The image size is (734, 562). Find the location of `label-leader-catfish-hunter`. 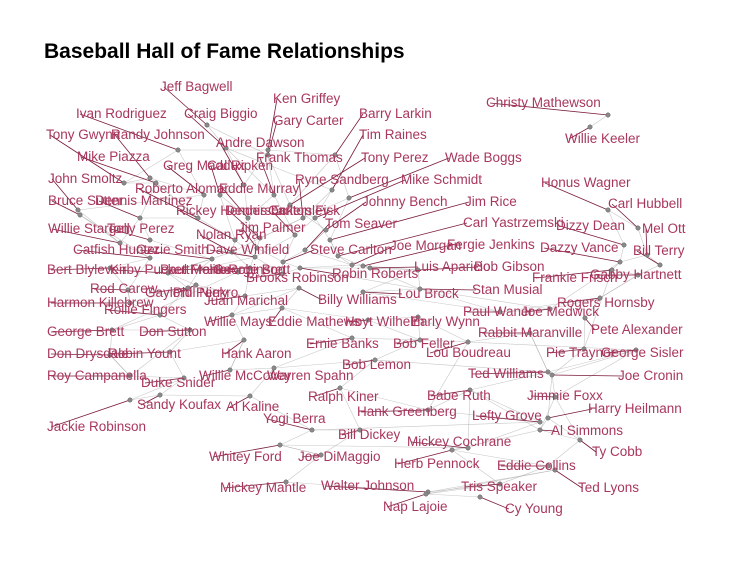

label-leader-catfish-hunter is located at coordinates (113, 254).